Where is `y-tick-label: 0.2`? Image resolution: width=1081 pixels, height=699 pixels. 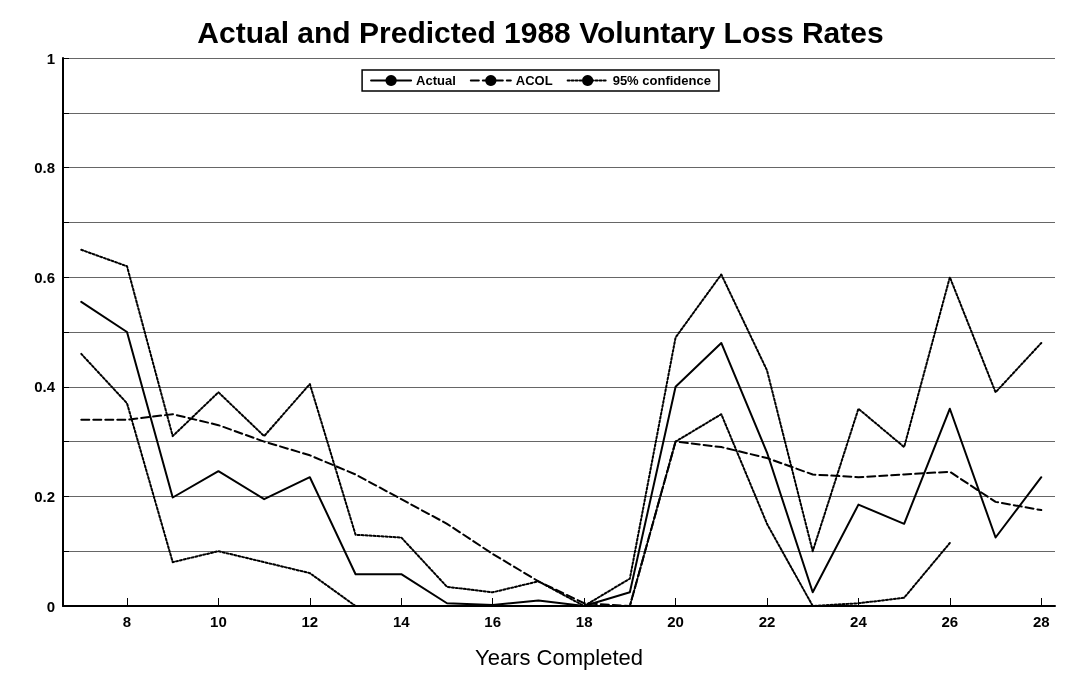 y-tick-label: 0.2 is located at coordinates (44, 496).